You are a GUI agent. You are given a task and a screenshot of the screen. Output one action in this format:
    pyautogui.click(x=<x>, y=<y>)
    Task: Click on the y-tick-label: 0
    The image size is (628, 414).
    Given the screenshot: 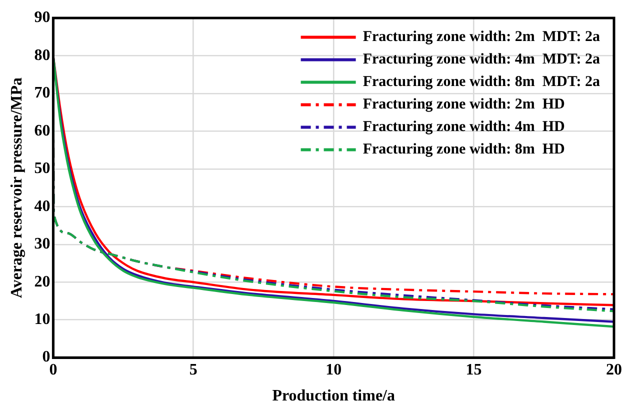 What is the action you would take?
    pyautogui.click(x=46, y=357)
    